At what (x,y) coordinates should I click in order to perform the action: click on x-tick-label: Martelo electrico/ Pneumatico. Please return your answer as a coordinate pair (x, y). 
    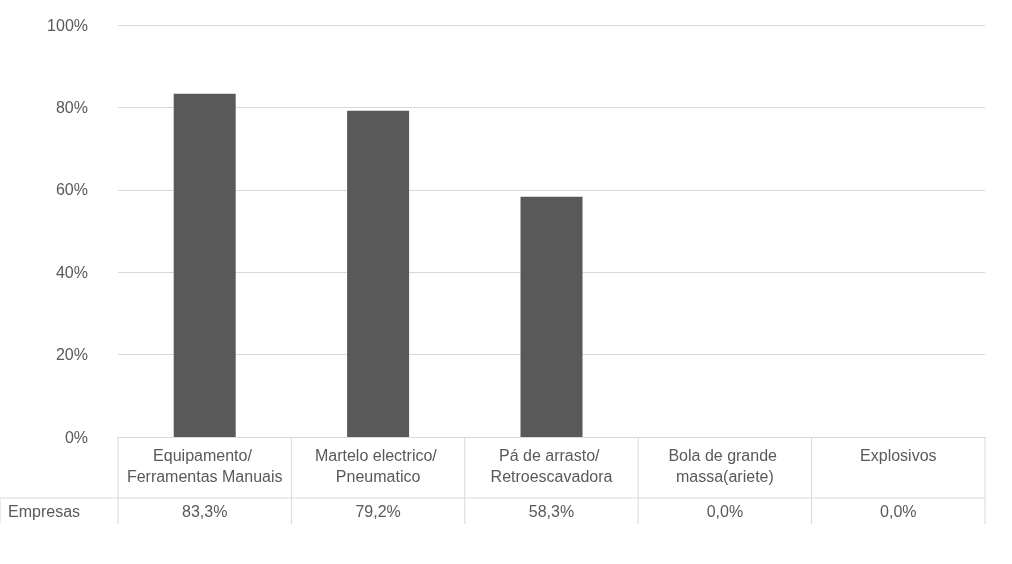
    Looking at the image, I should click on (378, 466).